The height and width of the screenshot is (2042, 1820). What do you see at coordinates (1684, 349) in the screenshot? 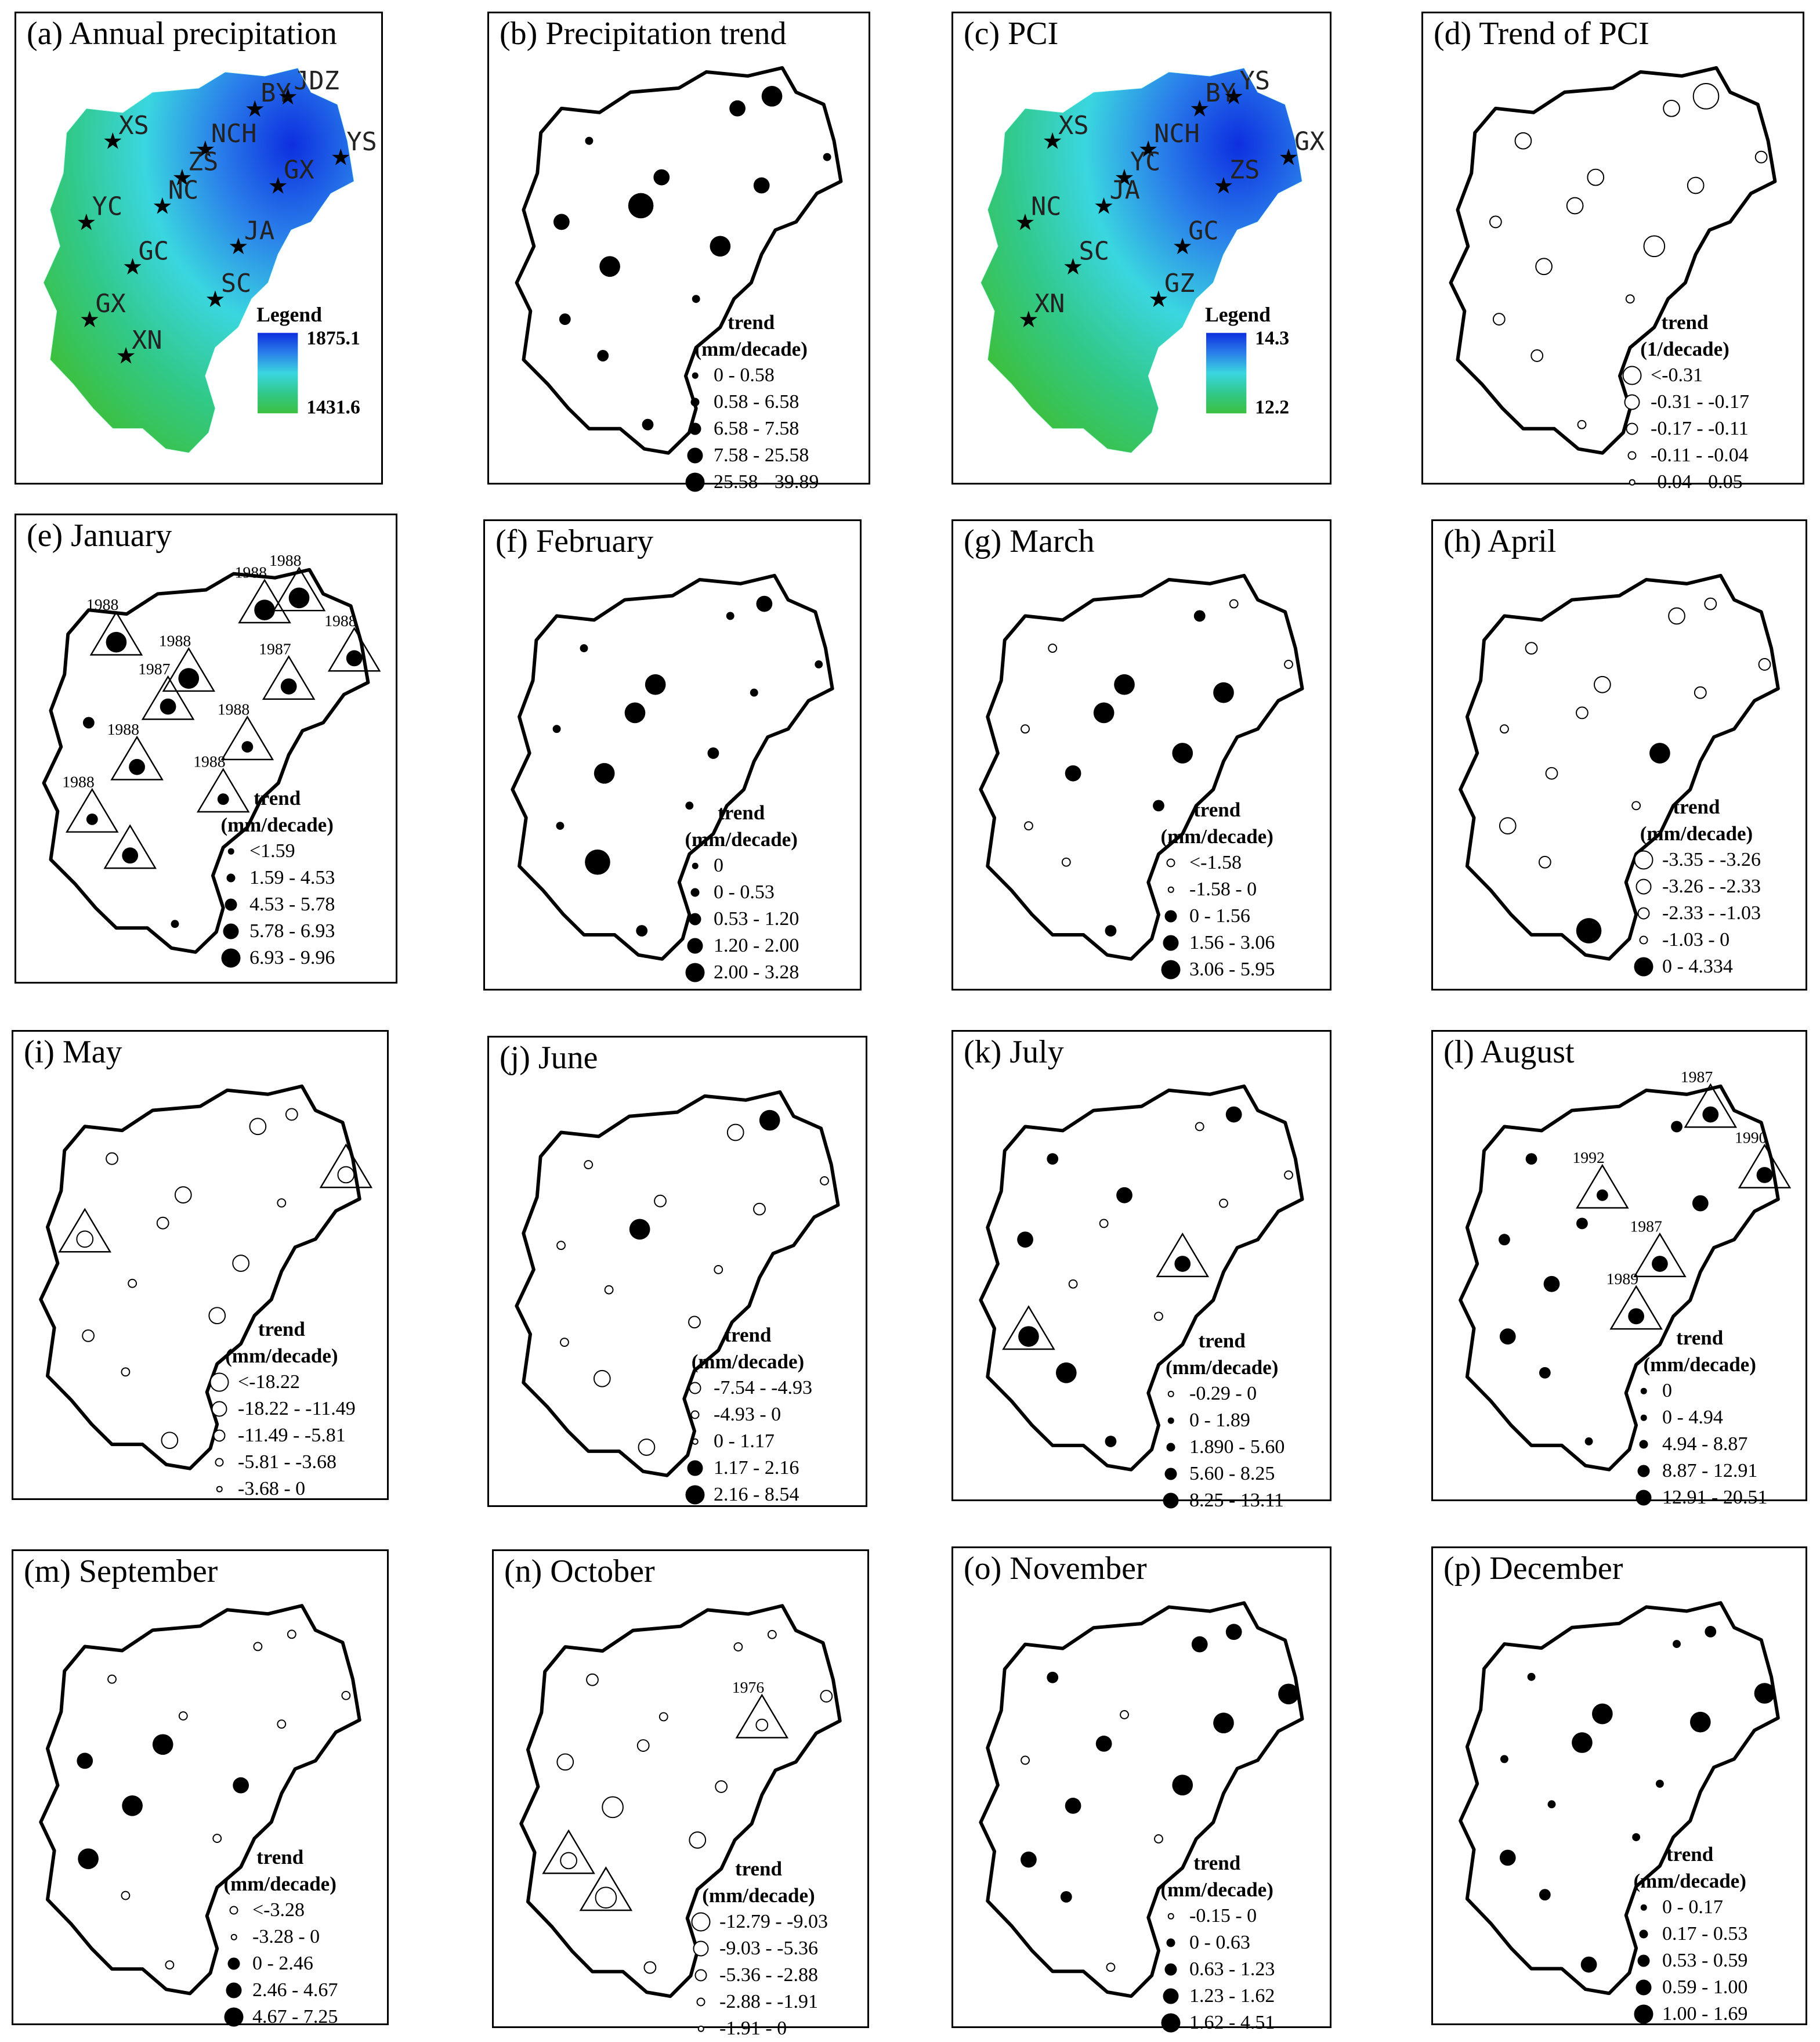
I see `legend-title: (1/decade)` at bounding box center [1684, 349].